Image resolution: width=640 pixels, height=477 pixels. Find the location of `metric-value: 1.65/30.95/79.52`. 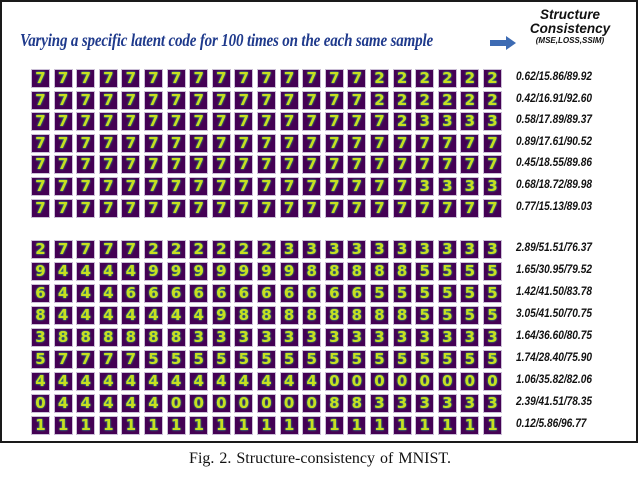

metric-value: 1.65/30.95/79.52 is located at coordinates (554, 270).